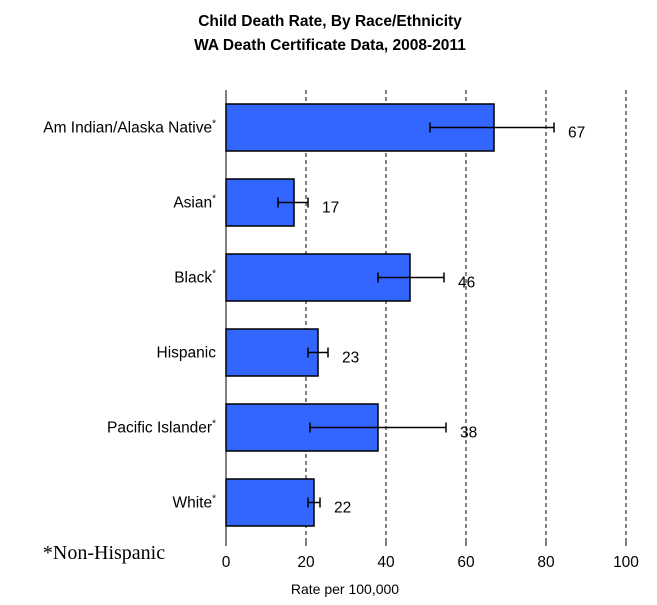 This screenshot has height=605, width=657. Describe the element at coordinates (546, 562) in the screenshot. I see `x-tick-label-80: 80` at that location.